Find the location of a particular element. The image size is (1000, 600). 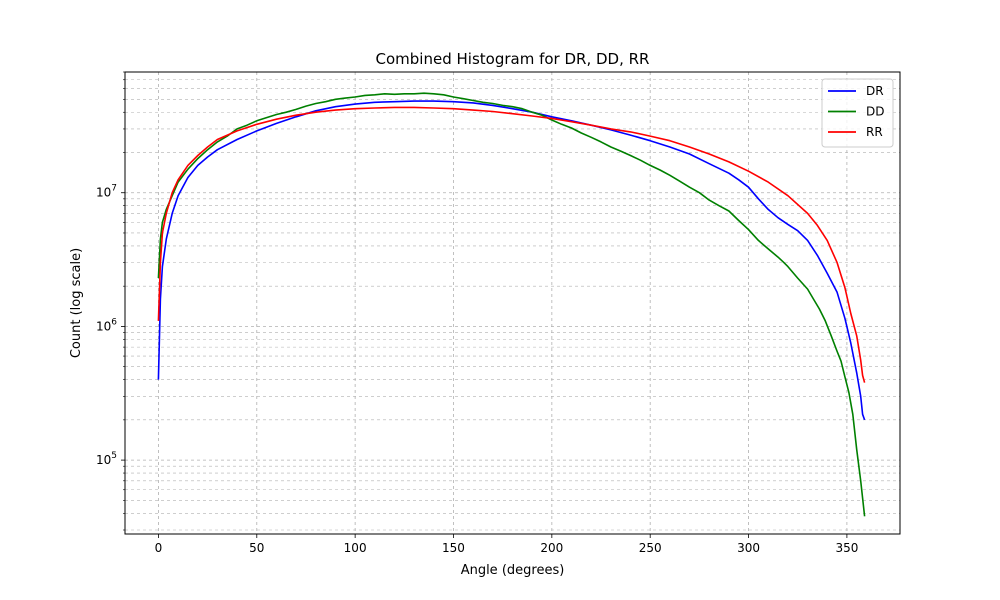

legend-label-dr: DR is located at coordinates (875, 91).